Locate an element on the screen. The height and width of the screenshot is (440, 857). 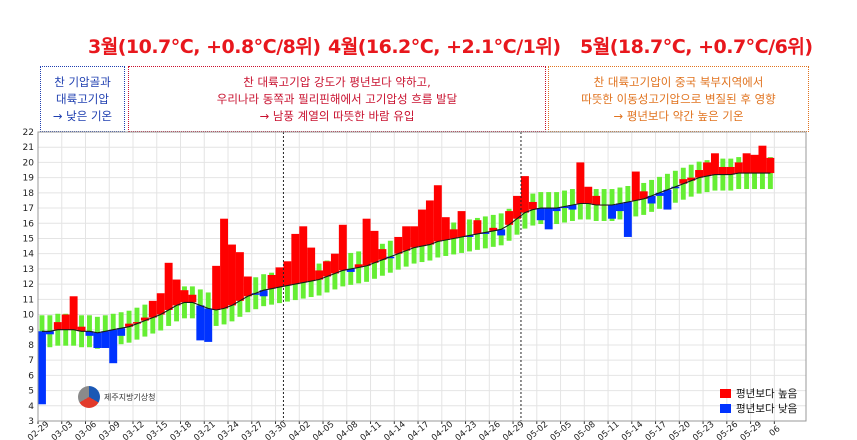
note-march-line-2: 대륙고기압 is located at coordinates (82, 98).